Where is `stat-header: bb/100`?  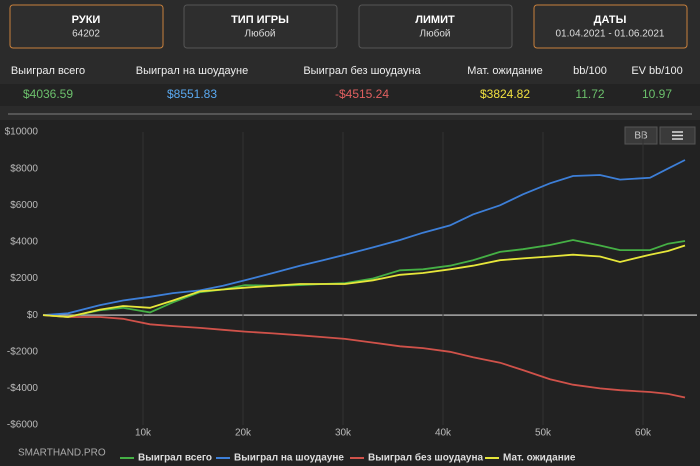 stat-header: bb/100 is located at coordinates (590, 71).